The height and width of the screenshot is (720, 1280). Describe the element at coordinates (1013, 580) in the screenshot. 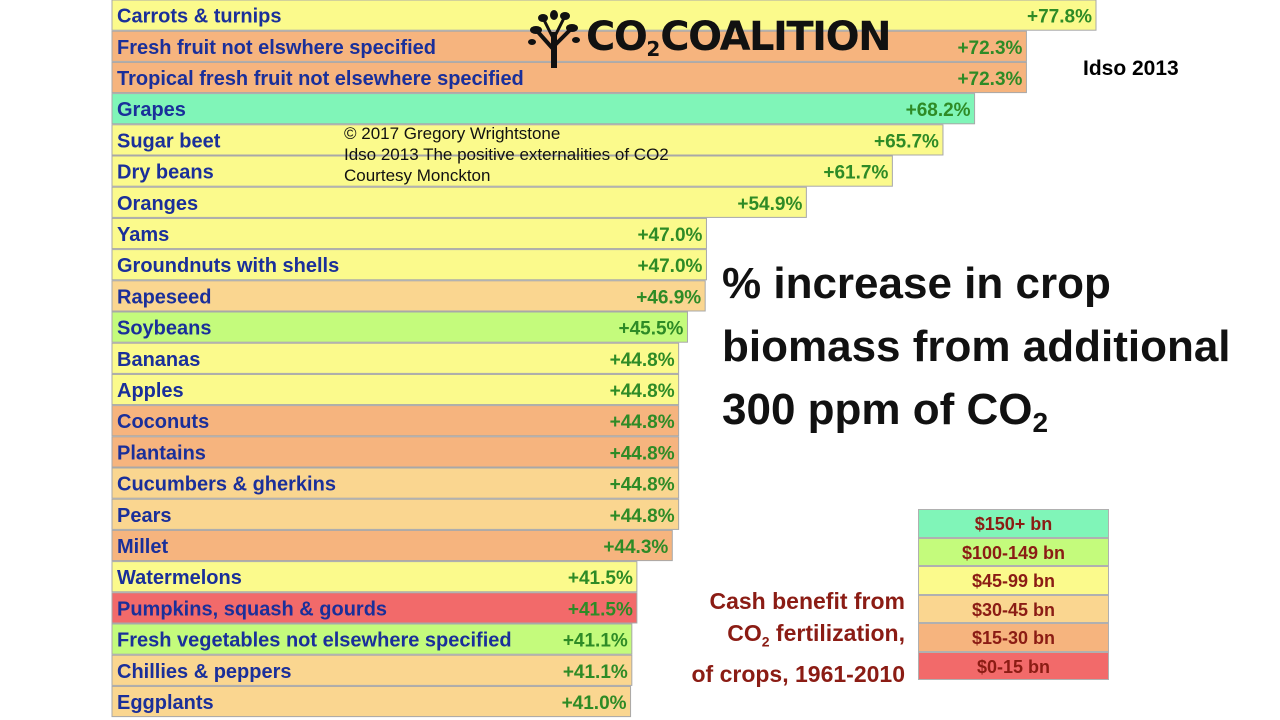

I see `legend-item: $45-99 bn` at that location.